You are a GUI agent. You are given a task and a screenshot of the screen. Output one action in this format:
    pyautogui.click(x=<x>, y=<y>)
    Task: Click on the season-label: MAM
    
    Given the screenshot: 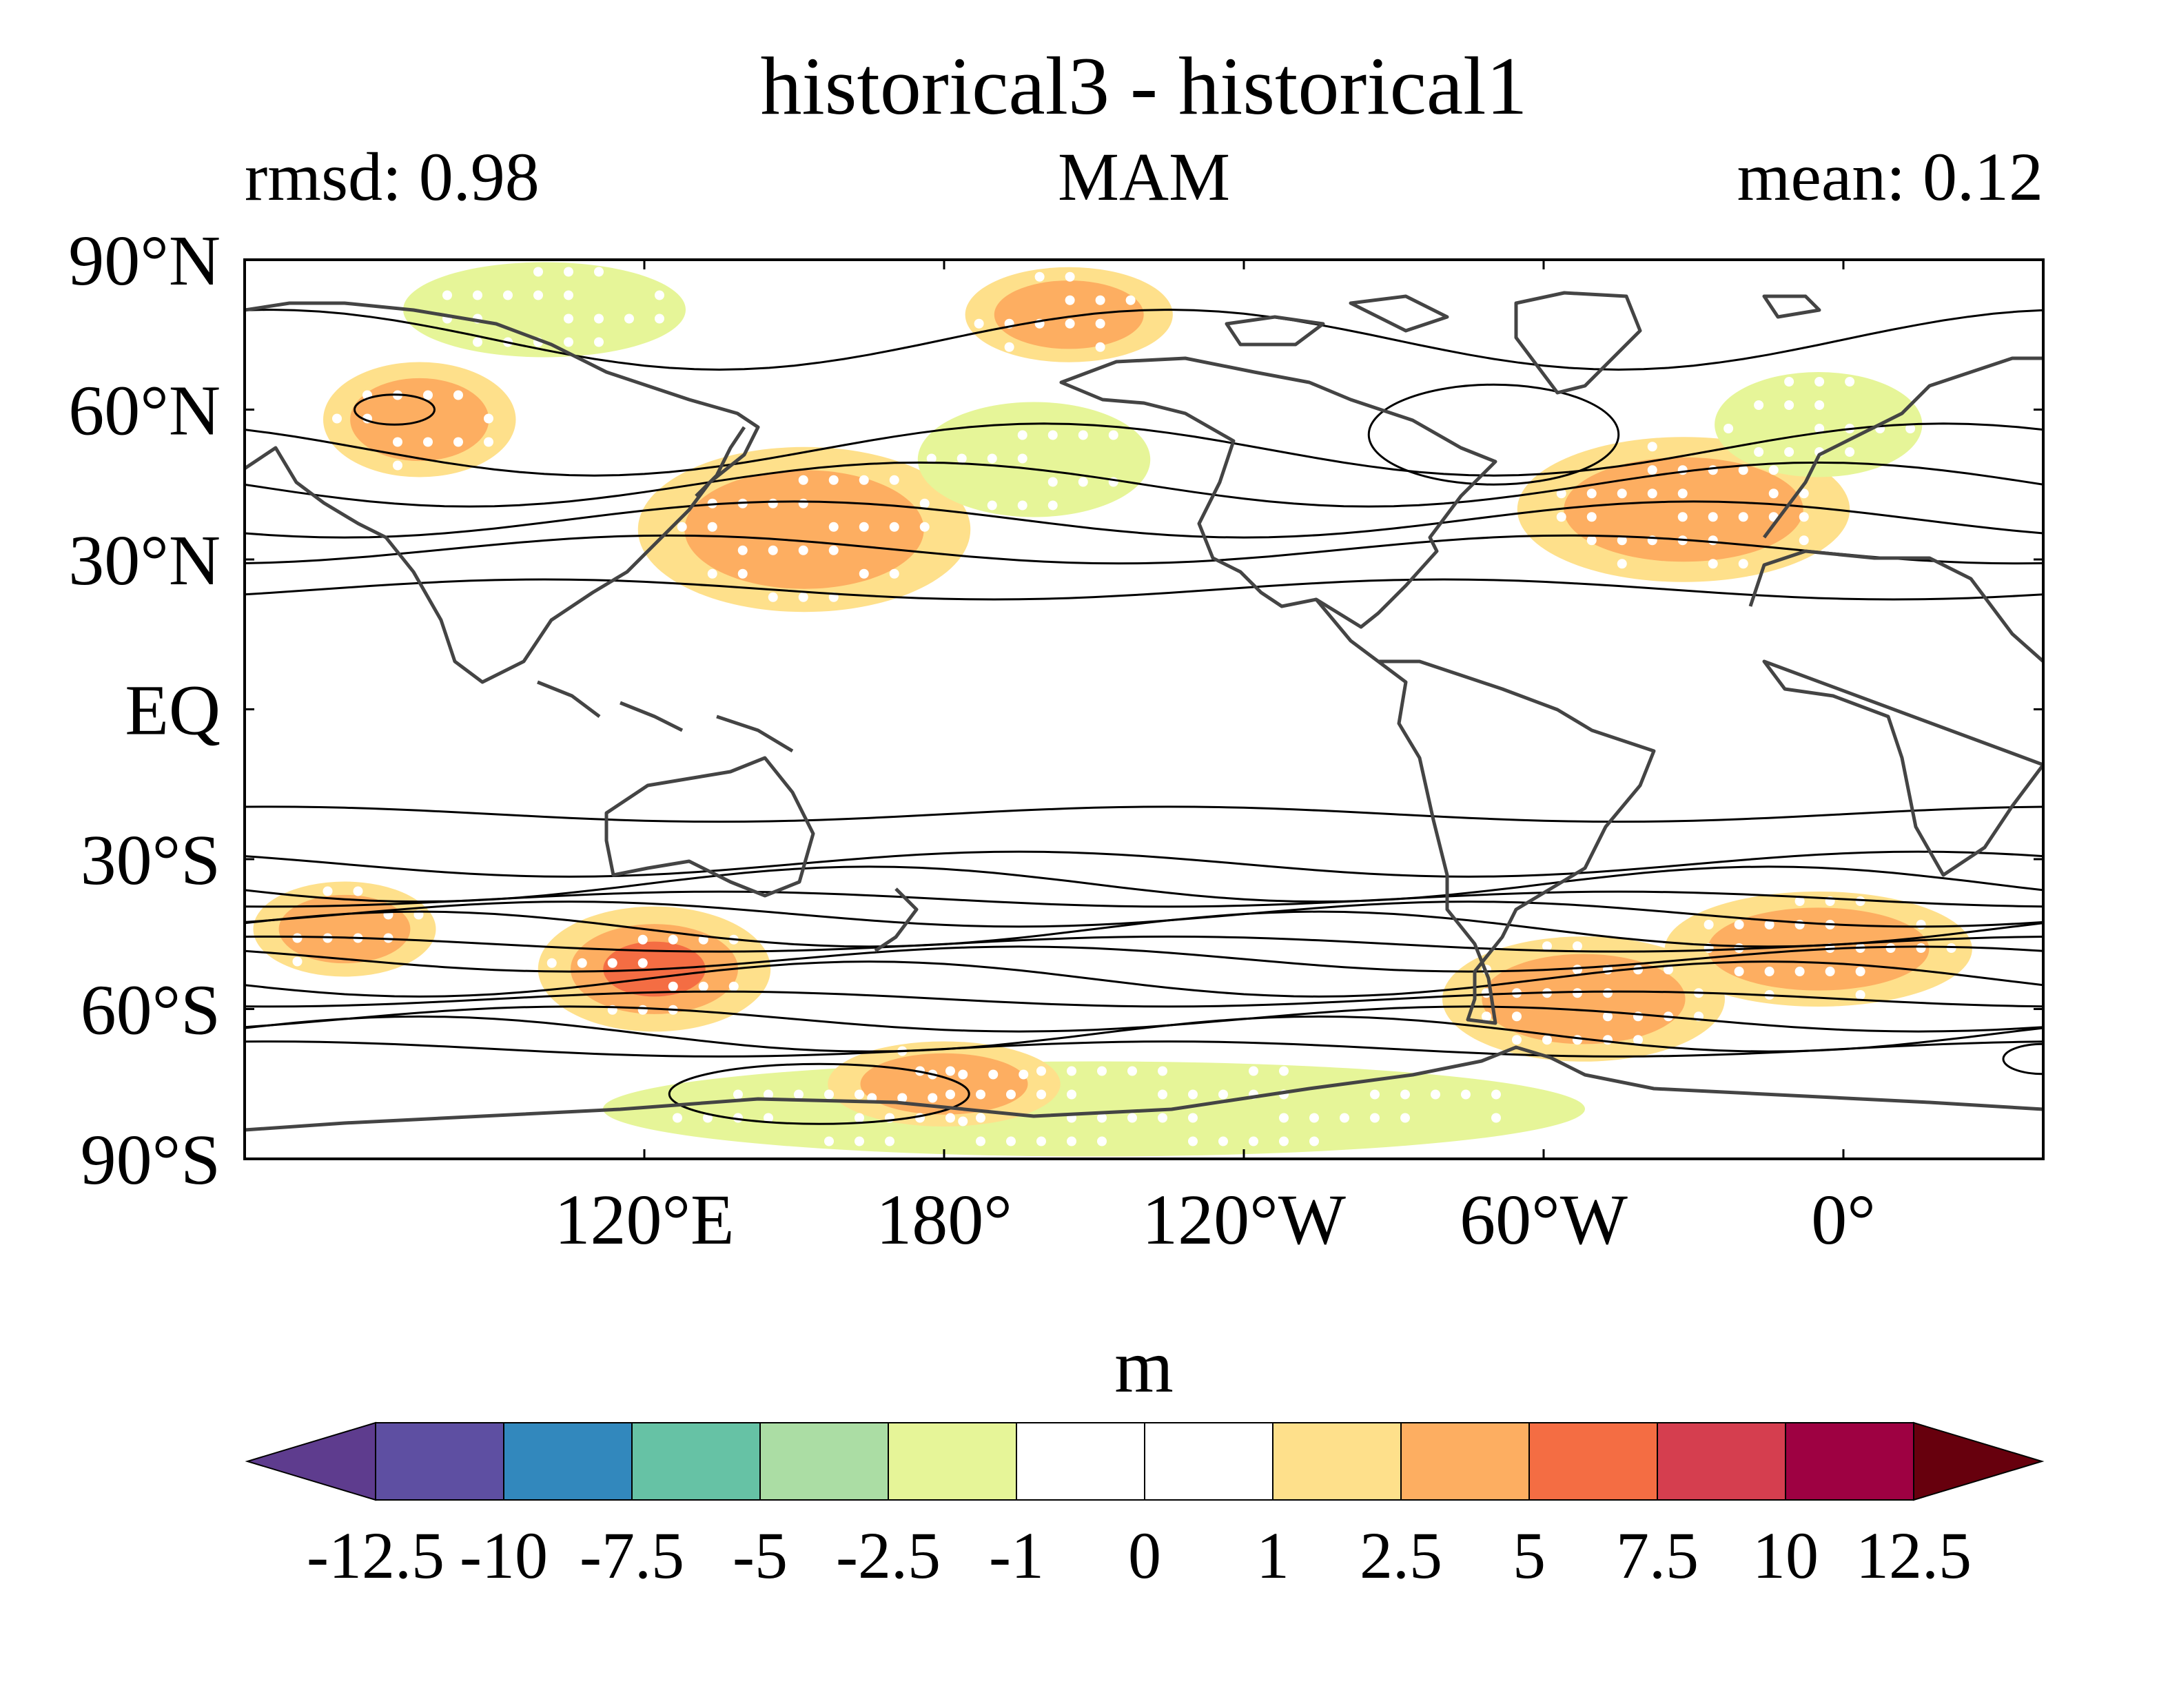 What is the action you would take?
    pyautogui.click(x=1144, y=176)
    